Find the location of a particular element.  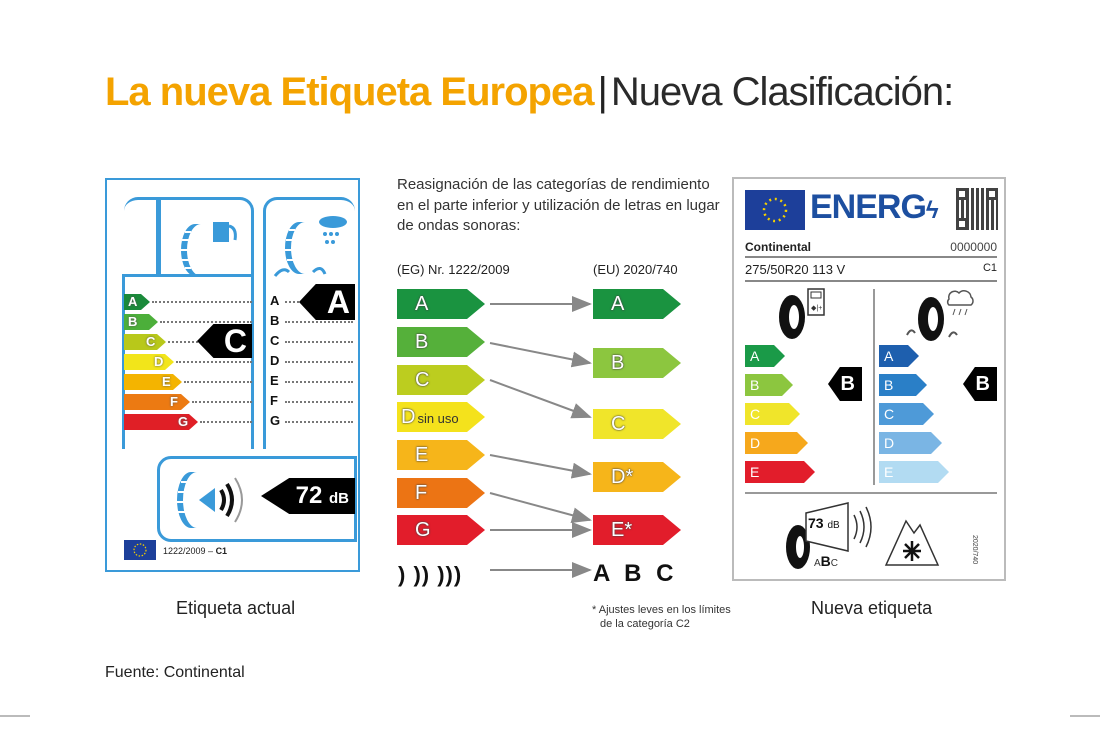

regulation-side-code: 2020/740 is located at coordinates (974, 550).